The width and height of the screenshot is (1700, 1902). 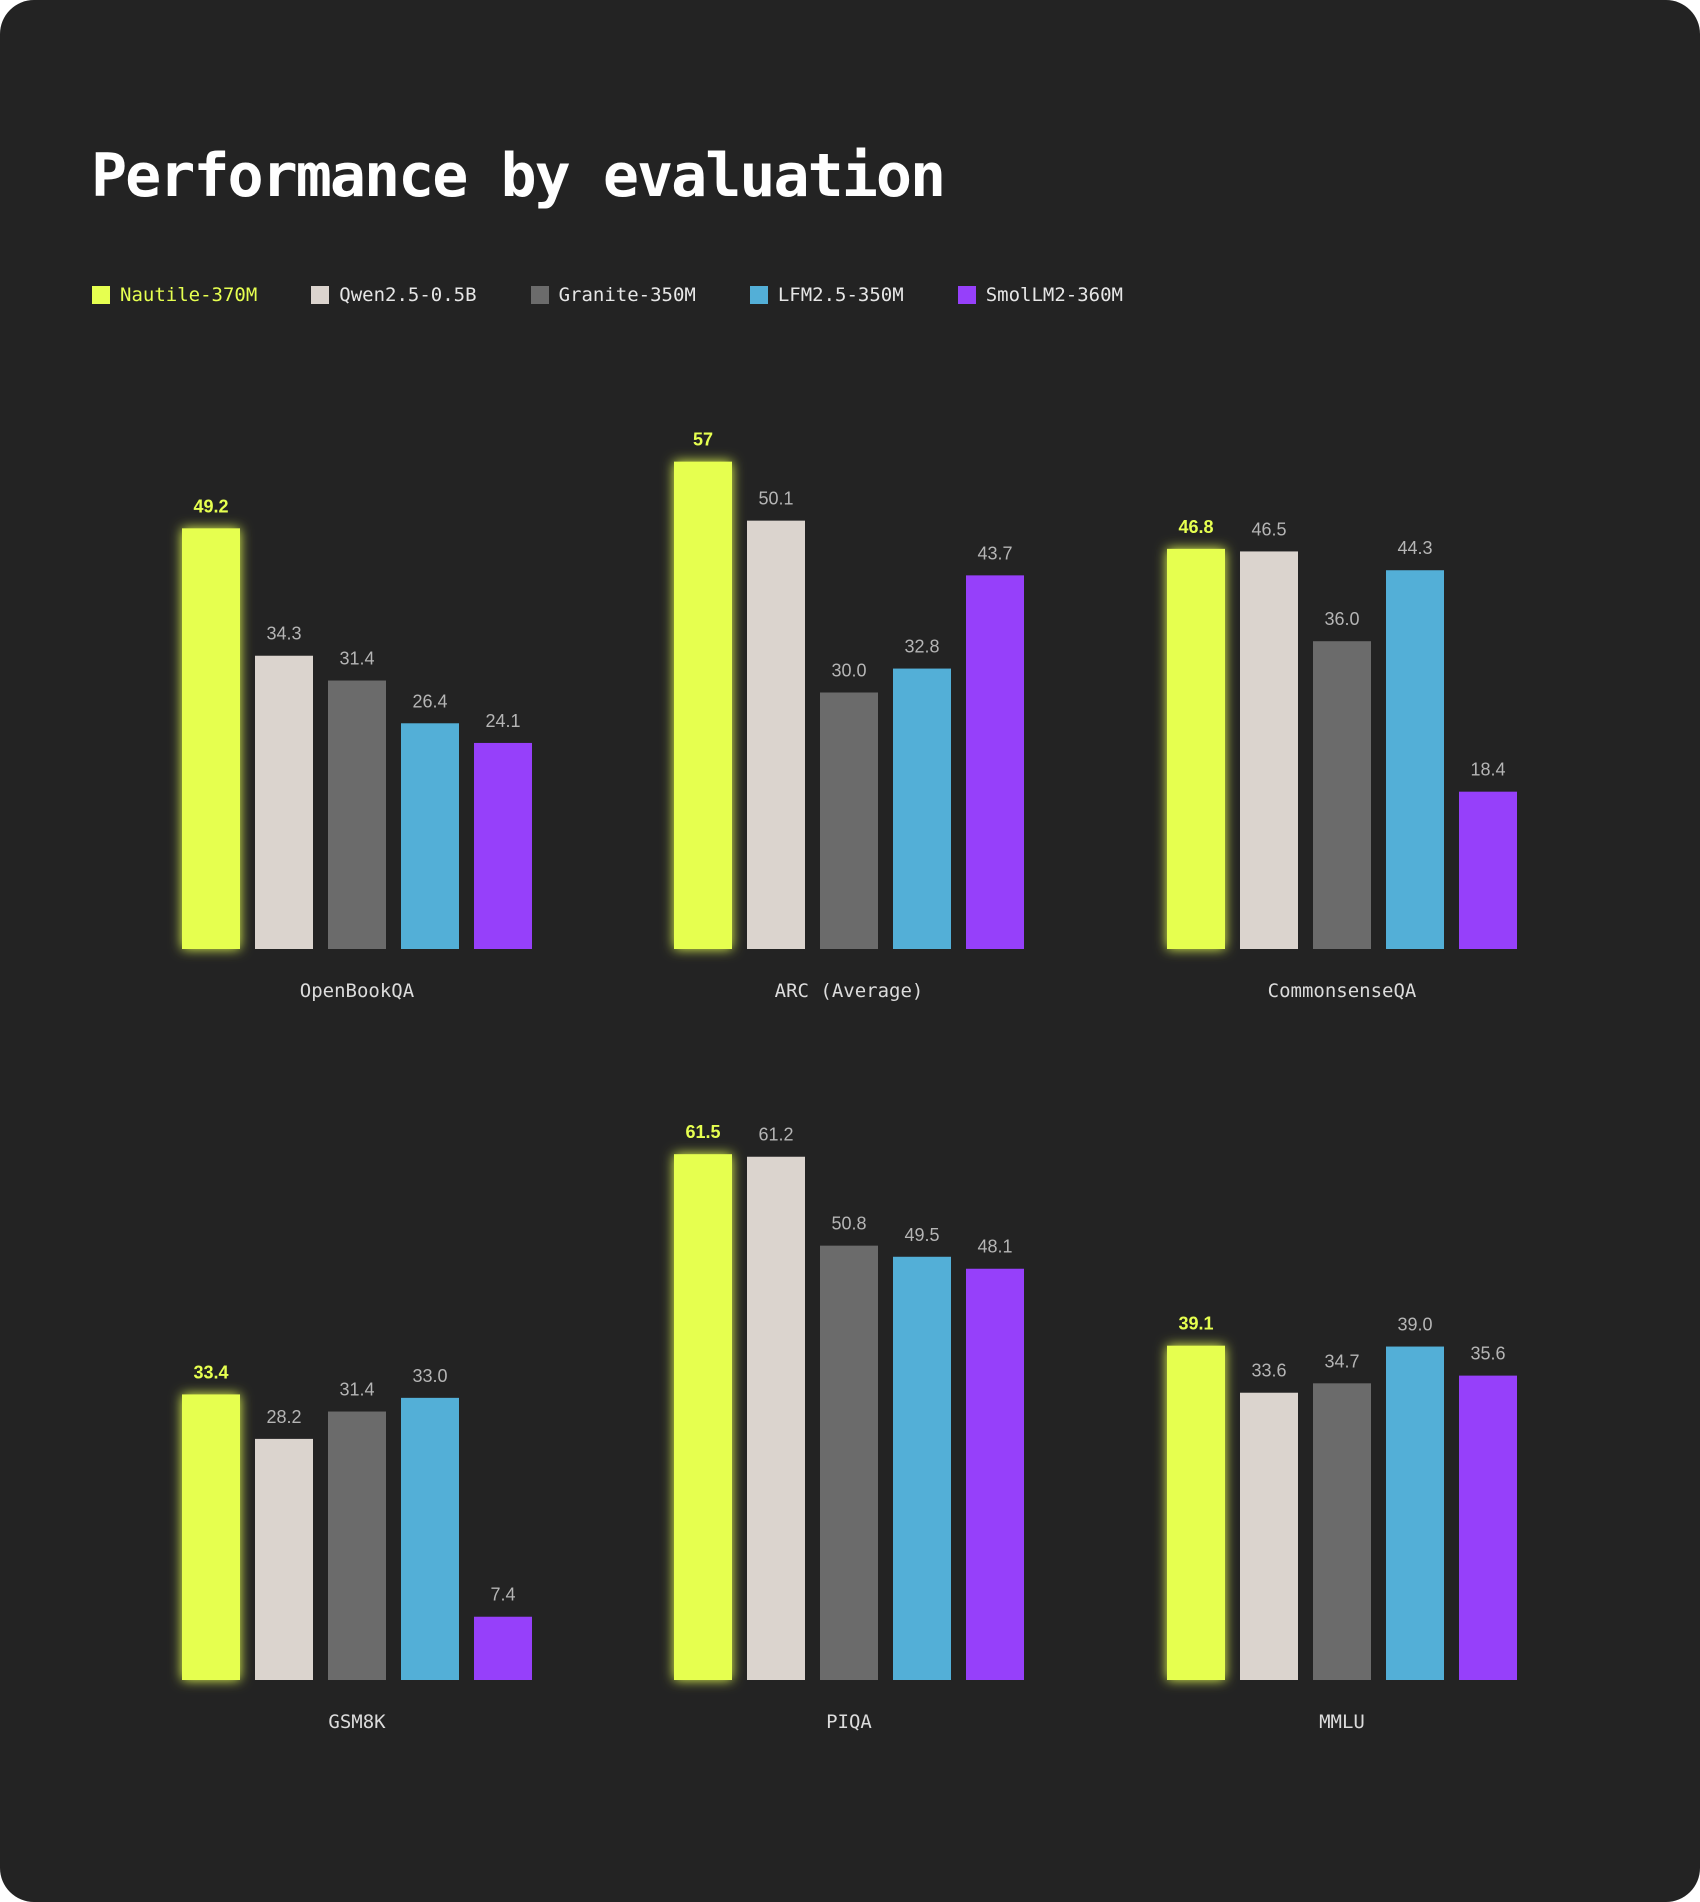 What do you see at coordinates (189, 294) in the screenshot?
I see `legend-label: Nautile-370M` at bounding box center [189, 294].